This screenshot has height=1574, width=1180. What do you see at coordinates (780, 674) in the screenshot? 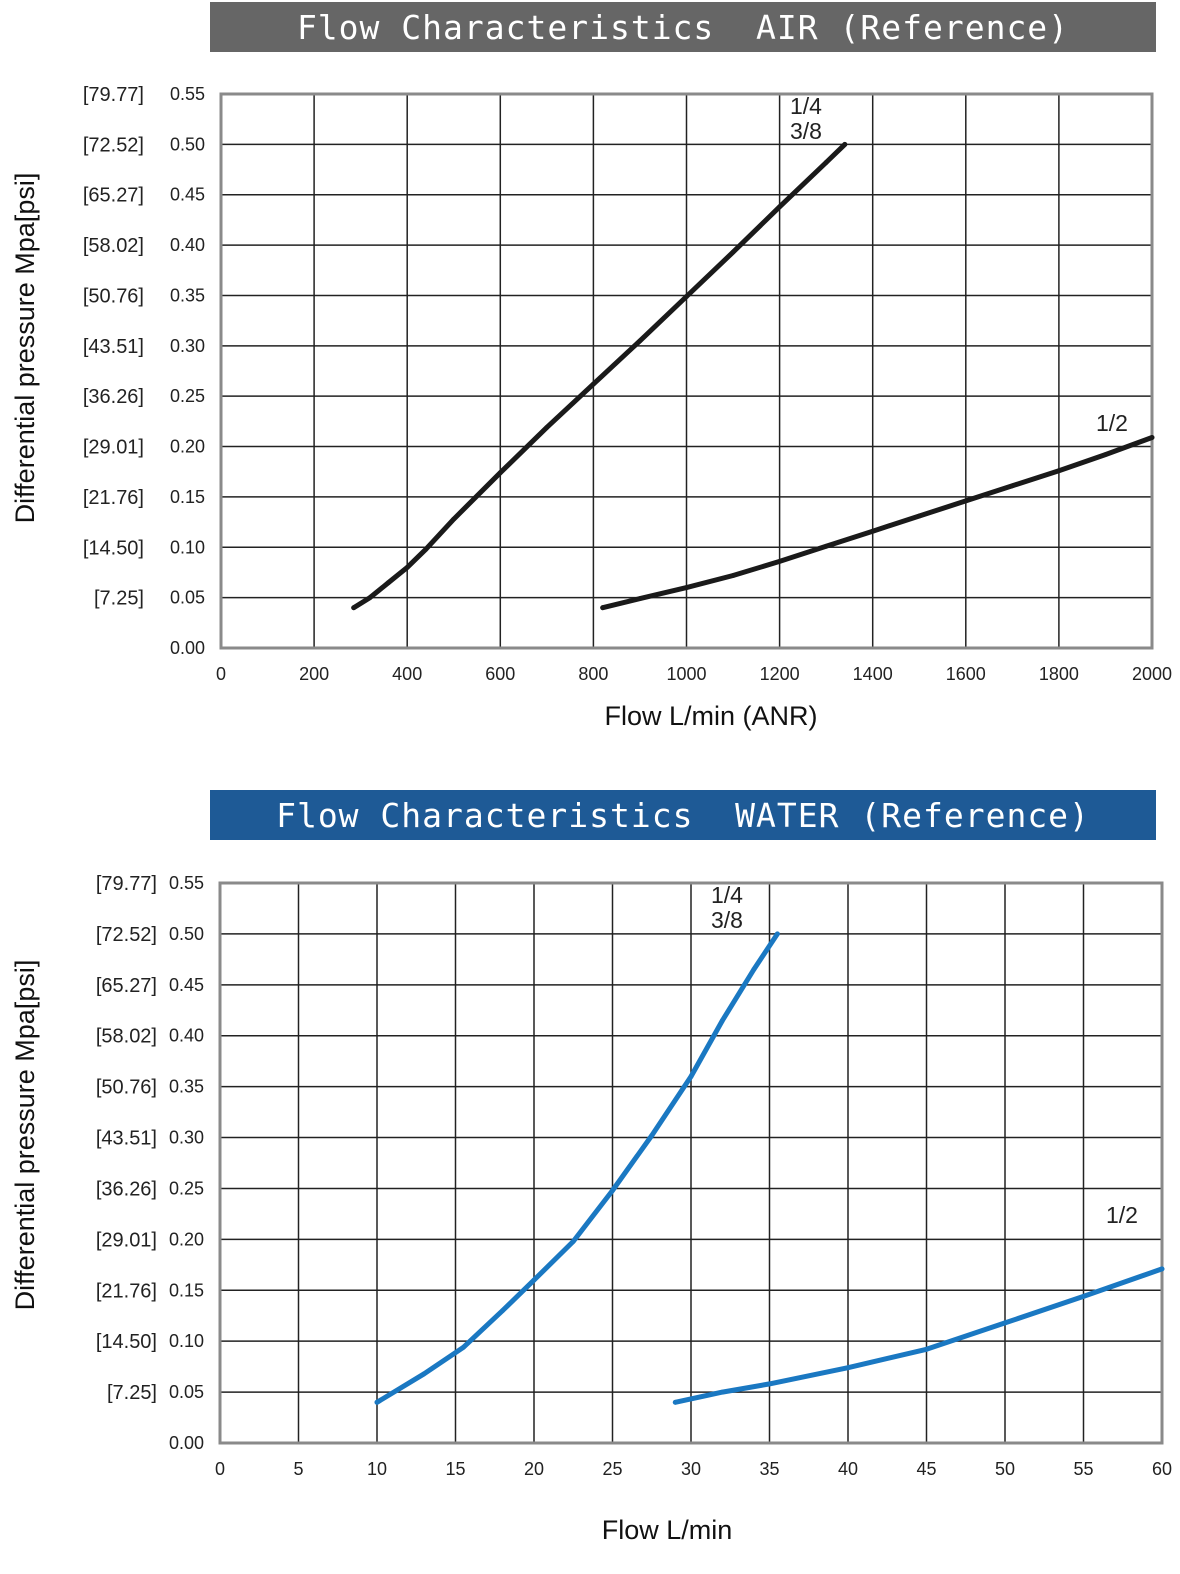
I see `air-x-tick-label: 1200` at bounding box center [780, 674].